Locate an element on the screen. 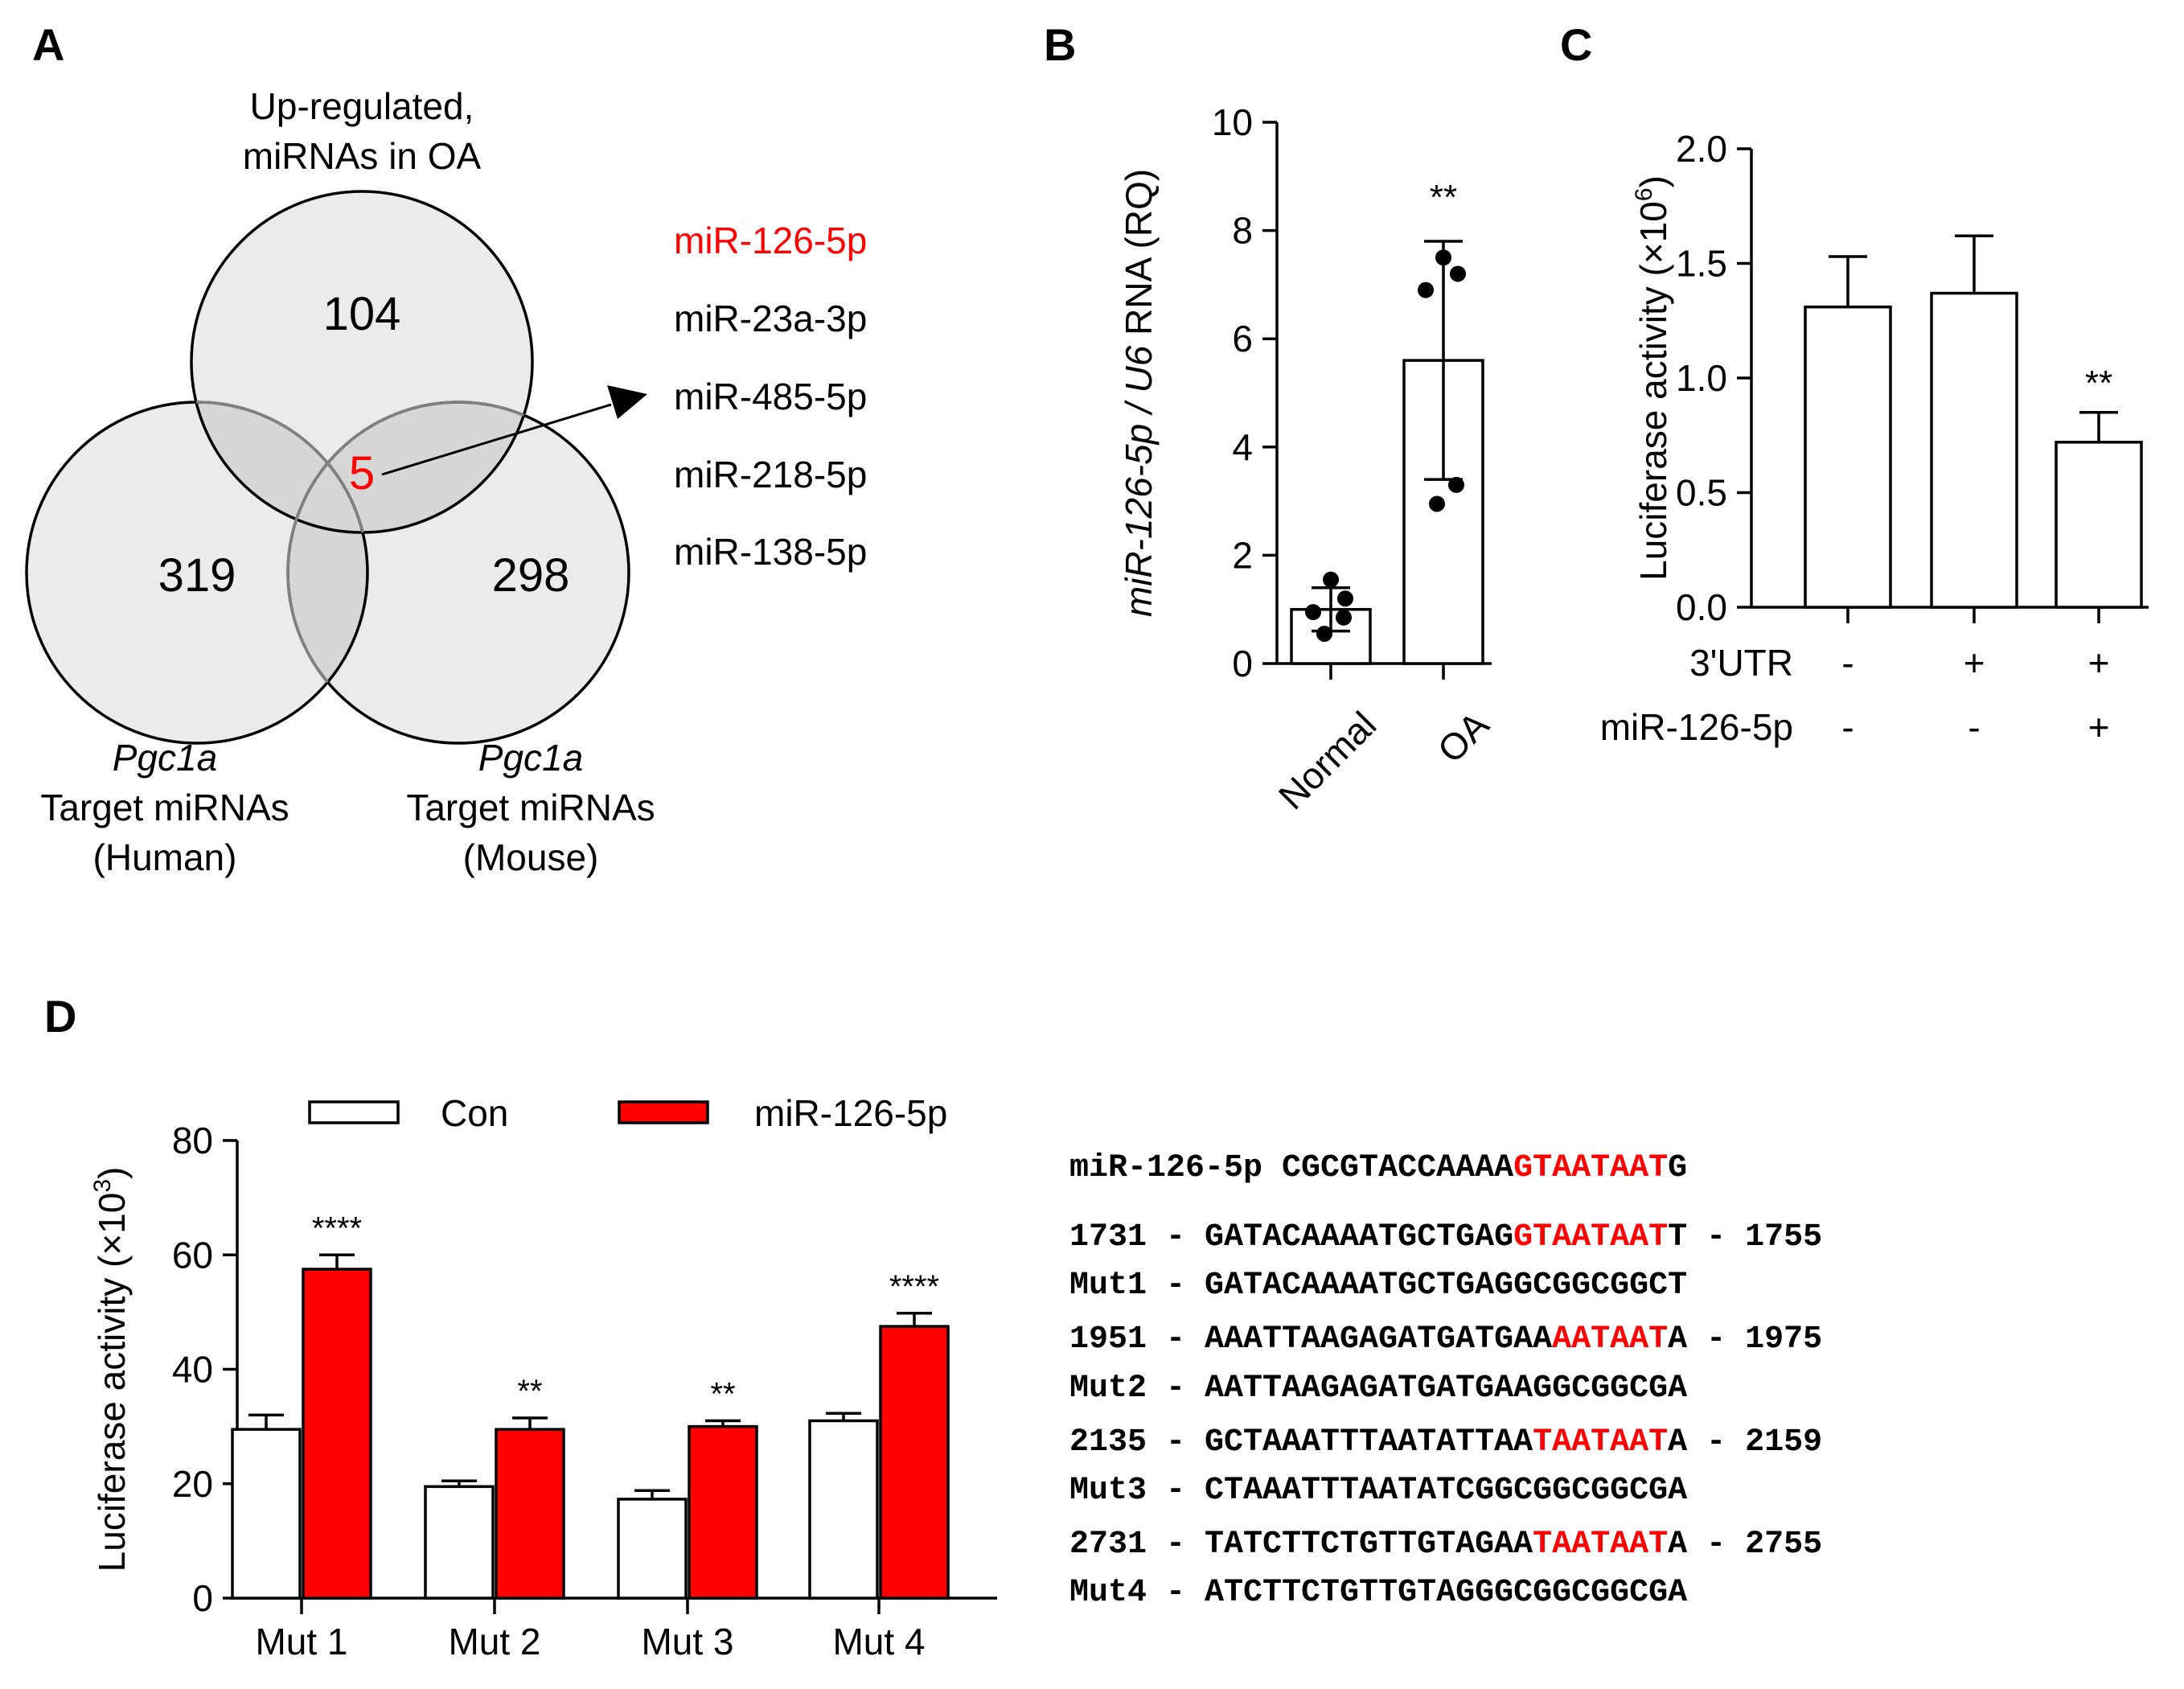 Image resolution: width=2184 pixels, height=1689 pixels. significance-label: **** is located at coordinates (914, 1287).